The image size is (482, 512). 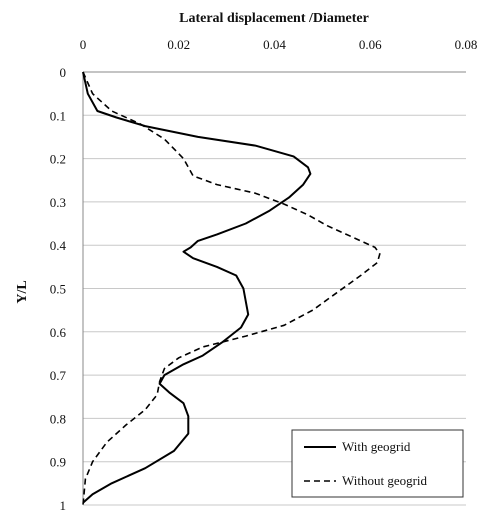 I want to click on x-tick-labels: 0 0.02 0.04 0.06 0.08, so click(x=279, y=44).